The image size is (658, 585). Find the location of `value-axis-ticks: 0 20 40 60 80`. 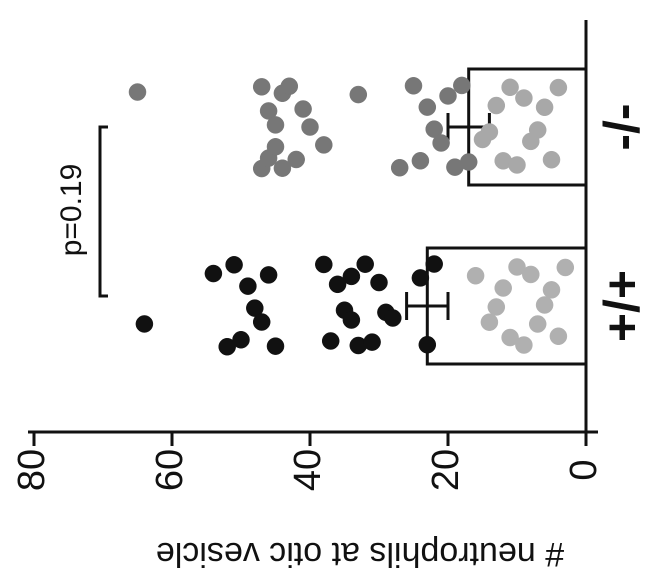

value-axis-ticks: 0 20 40 60 80 is located at coordinates (308, 461).